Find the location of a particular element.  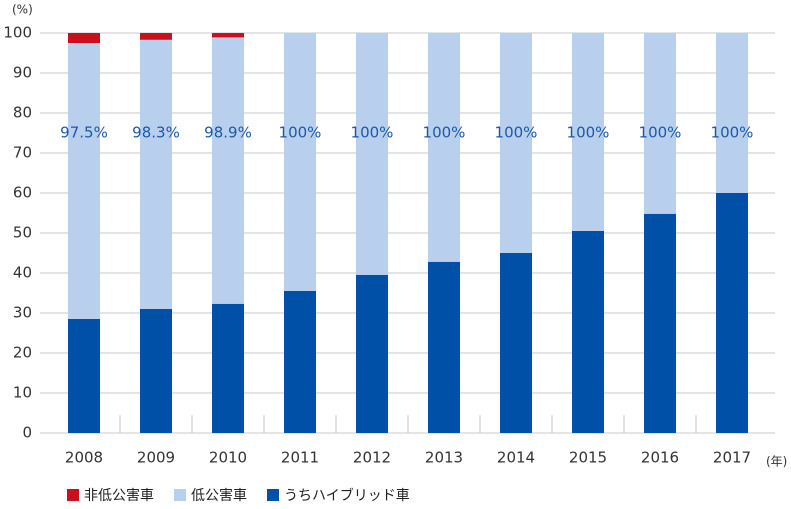

y-tick-label: 20 is located at coordinates (22, 353).